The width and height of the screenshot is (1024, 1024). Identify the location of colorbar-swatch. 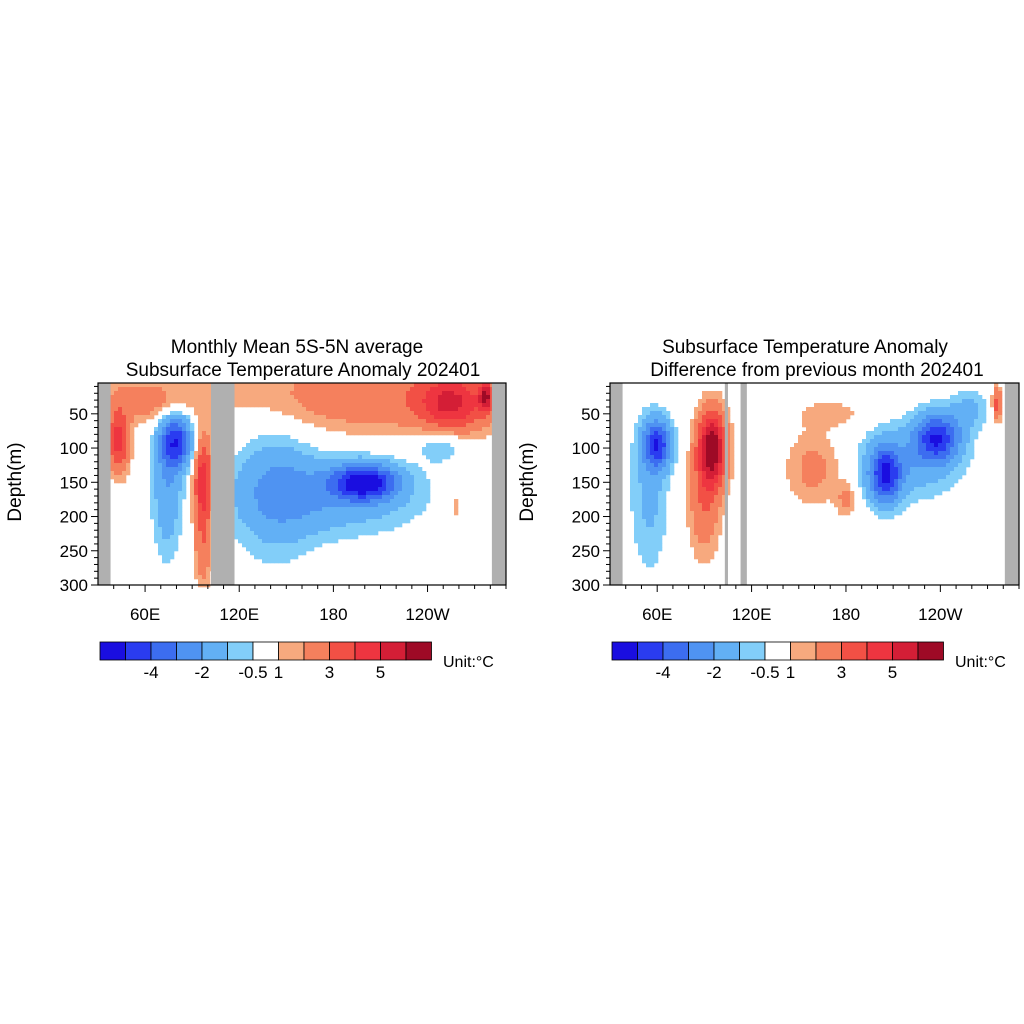
(828, 651).